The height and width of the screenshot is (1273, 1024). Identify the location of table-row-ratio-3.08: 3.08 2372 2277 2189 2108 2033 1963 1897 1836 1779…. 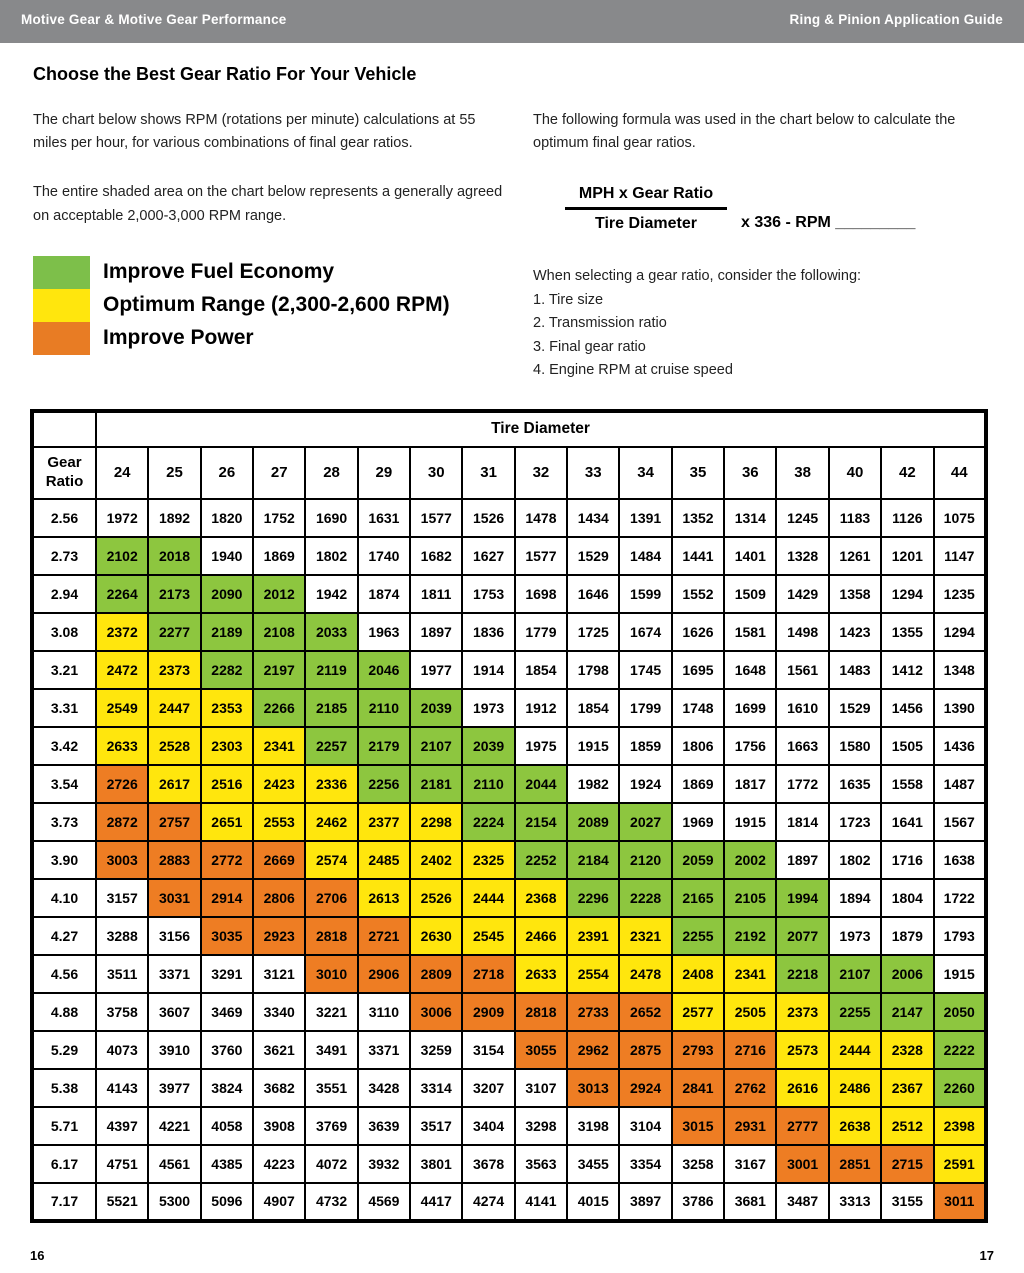
(509, 631).